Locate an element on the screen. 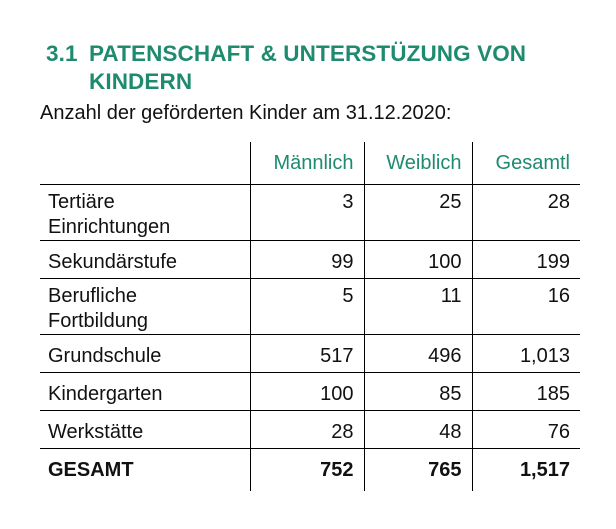 This screenshot has height=529, width=616. female-total: 765 is located at coordinates (418, 469).